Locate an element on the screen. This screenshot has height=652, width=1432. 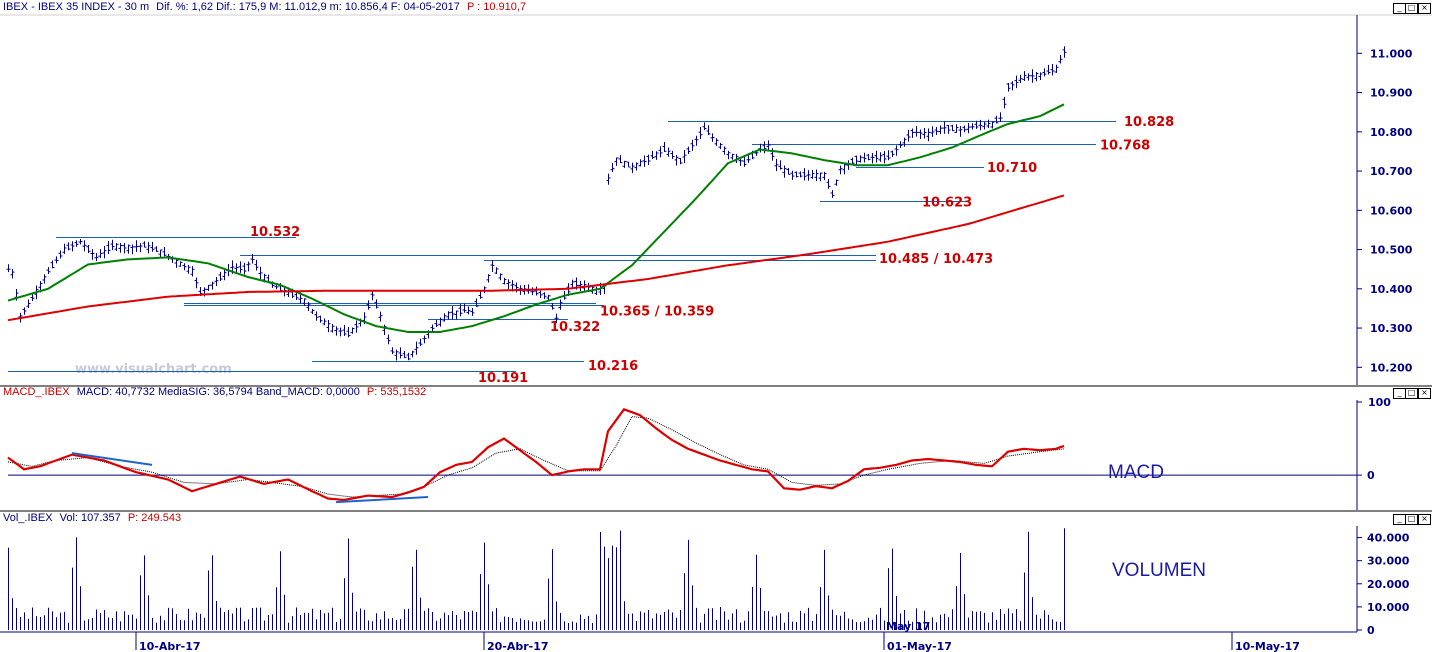
sma-long-line is located at coordinates (536, 258).